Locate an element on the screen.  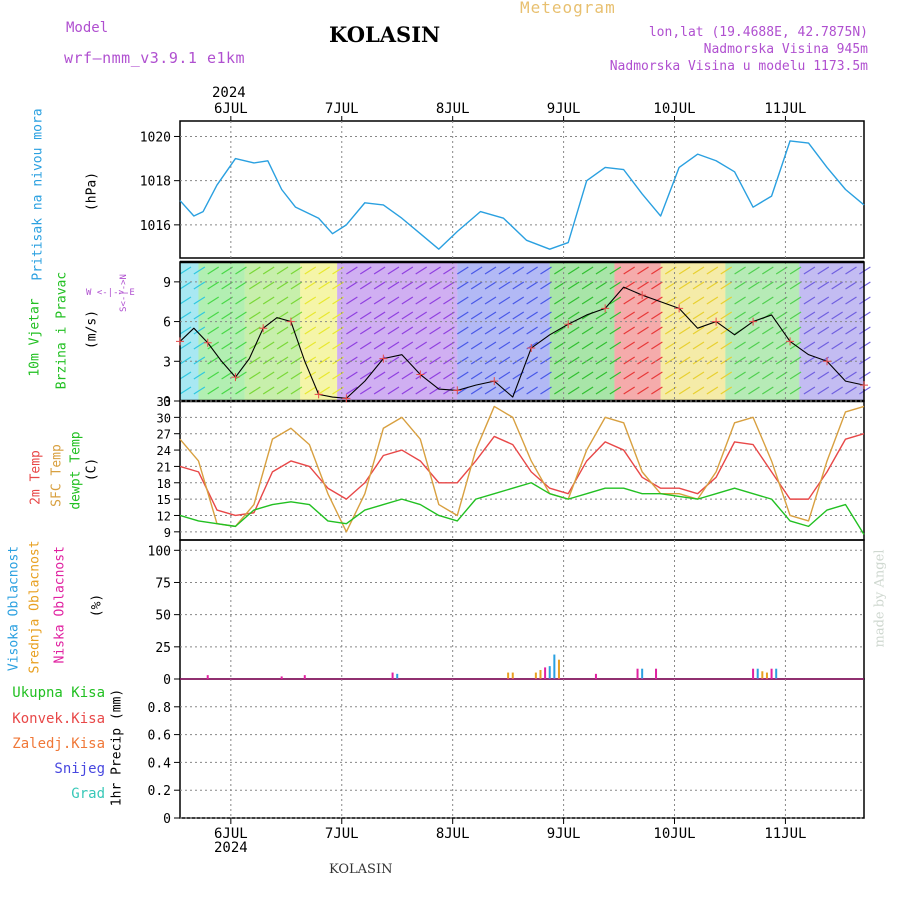
model-label: Model is located at coordinates (87, 28).